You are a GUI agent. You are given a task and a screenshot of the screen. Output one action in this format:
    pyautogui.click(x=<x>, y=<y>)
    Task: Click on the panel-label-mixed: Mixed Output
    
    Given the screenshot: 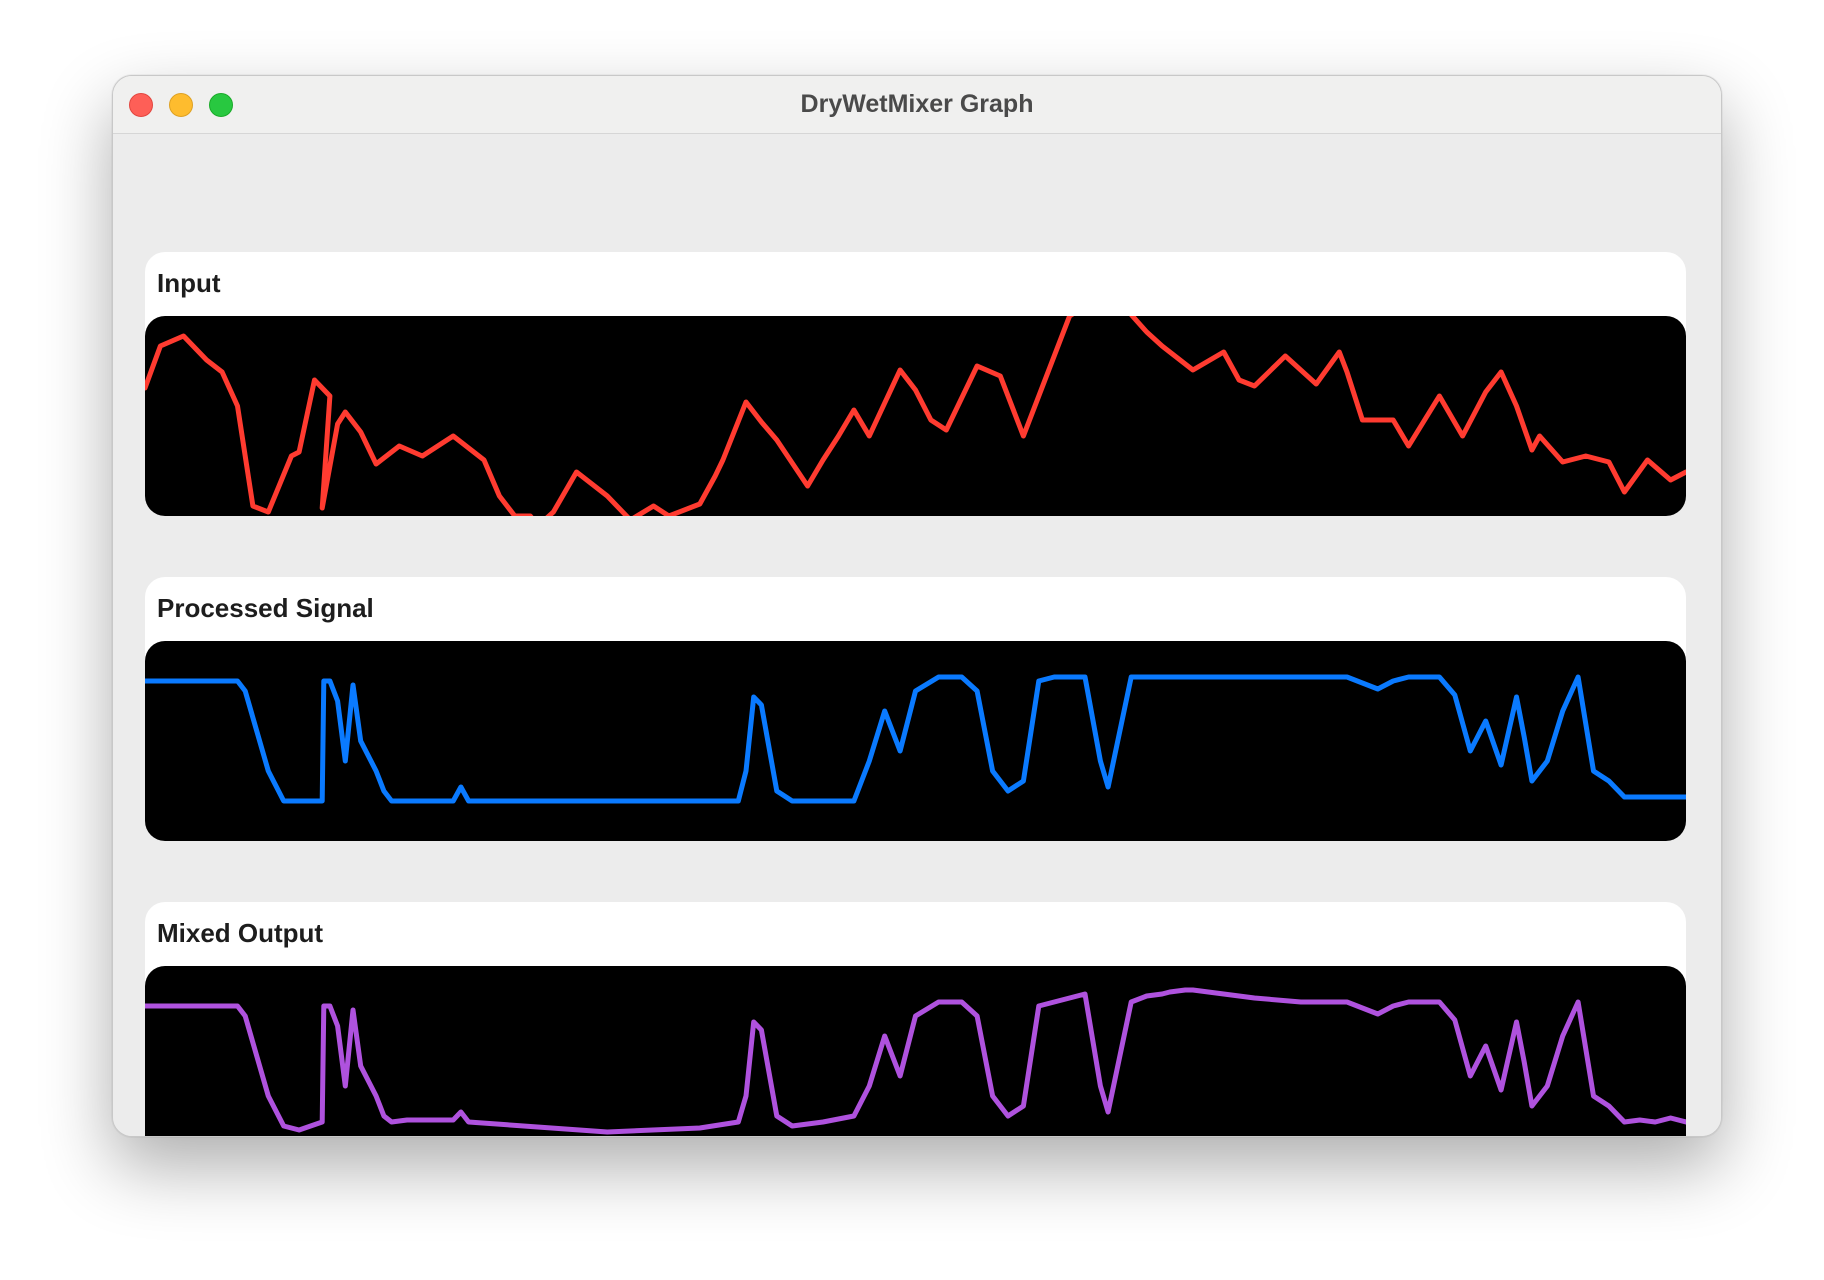 What is the action you would take?
    pyautogui.click(x=240, y=933)
    